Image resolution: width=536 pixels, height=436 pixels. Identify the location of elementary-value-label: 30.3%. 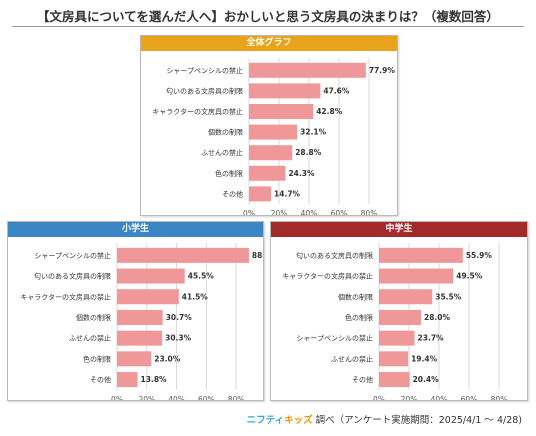
(178, 338).